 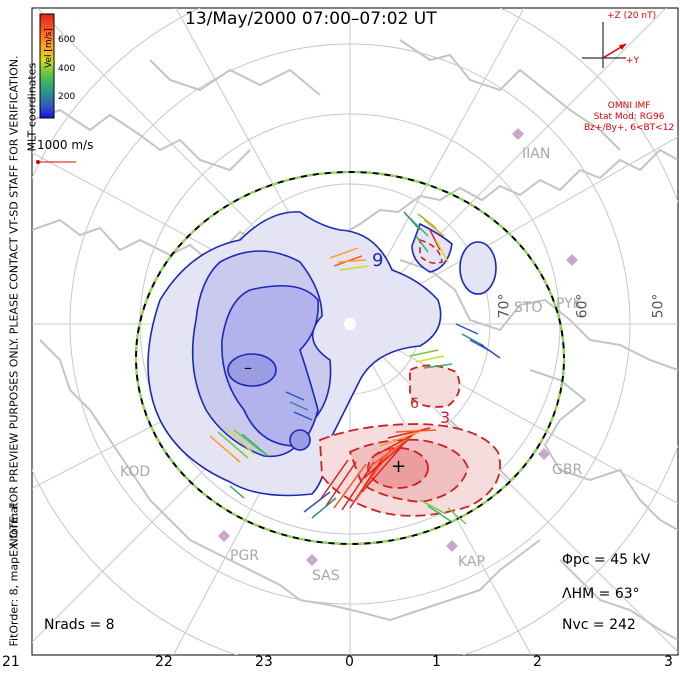 I want to click on mlt-label-0: 0, so click(x=349, y=662).